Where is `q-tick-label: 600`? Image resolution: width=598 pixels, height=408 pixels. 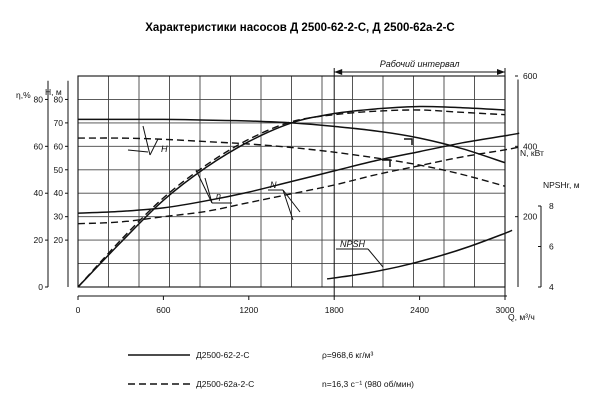
q-tick-label: 600 is located at coordinates (163, 310).